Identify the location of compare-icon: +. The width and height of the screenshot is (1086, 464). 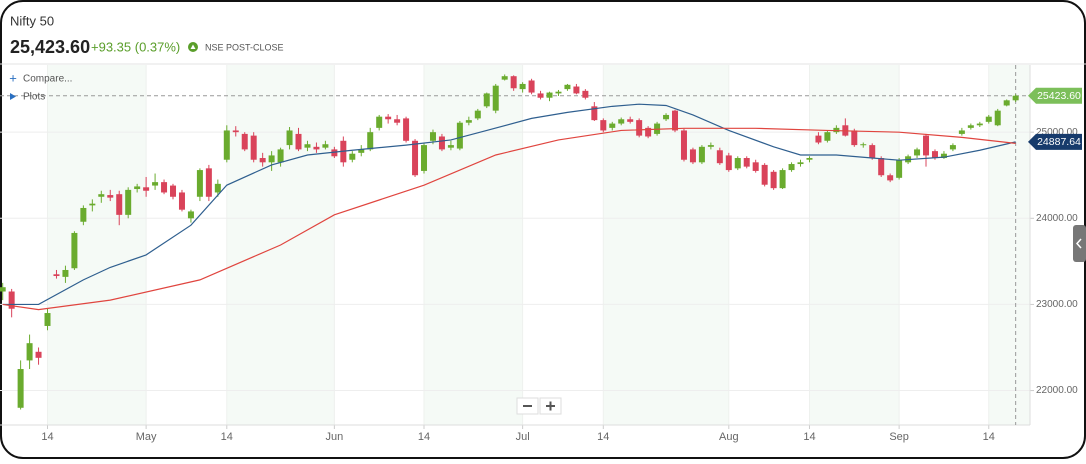
(13, 77).